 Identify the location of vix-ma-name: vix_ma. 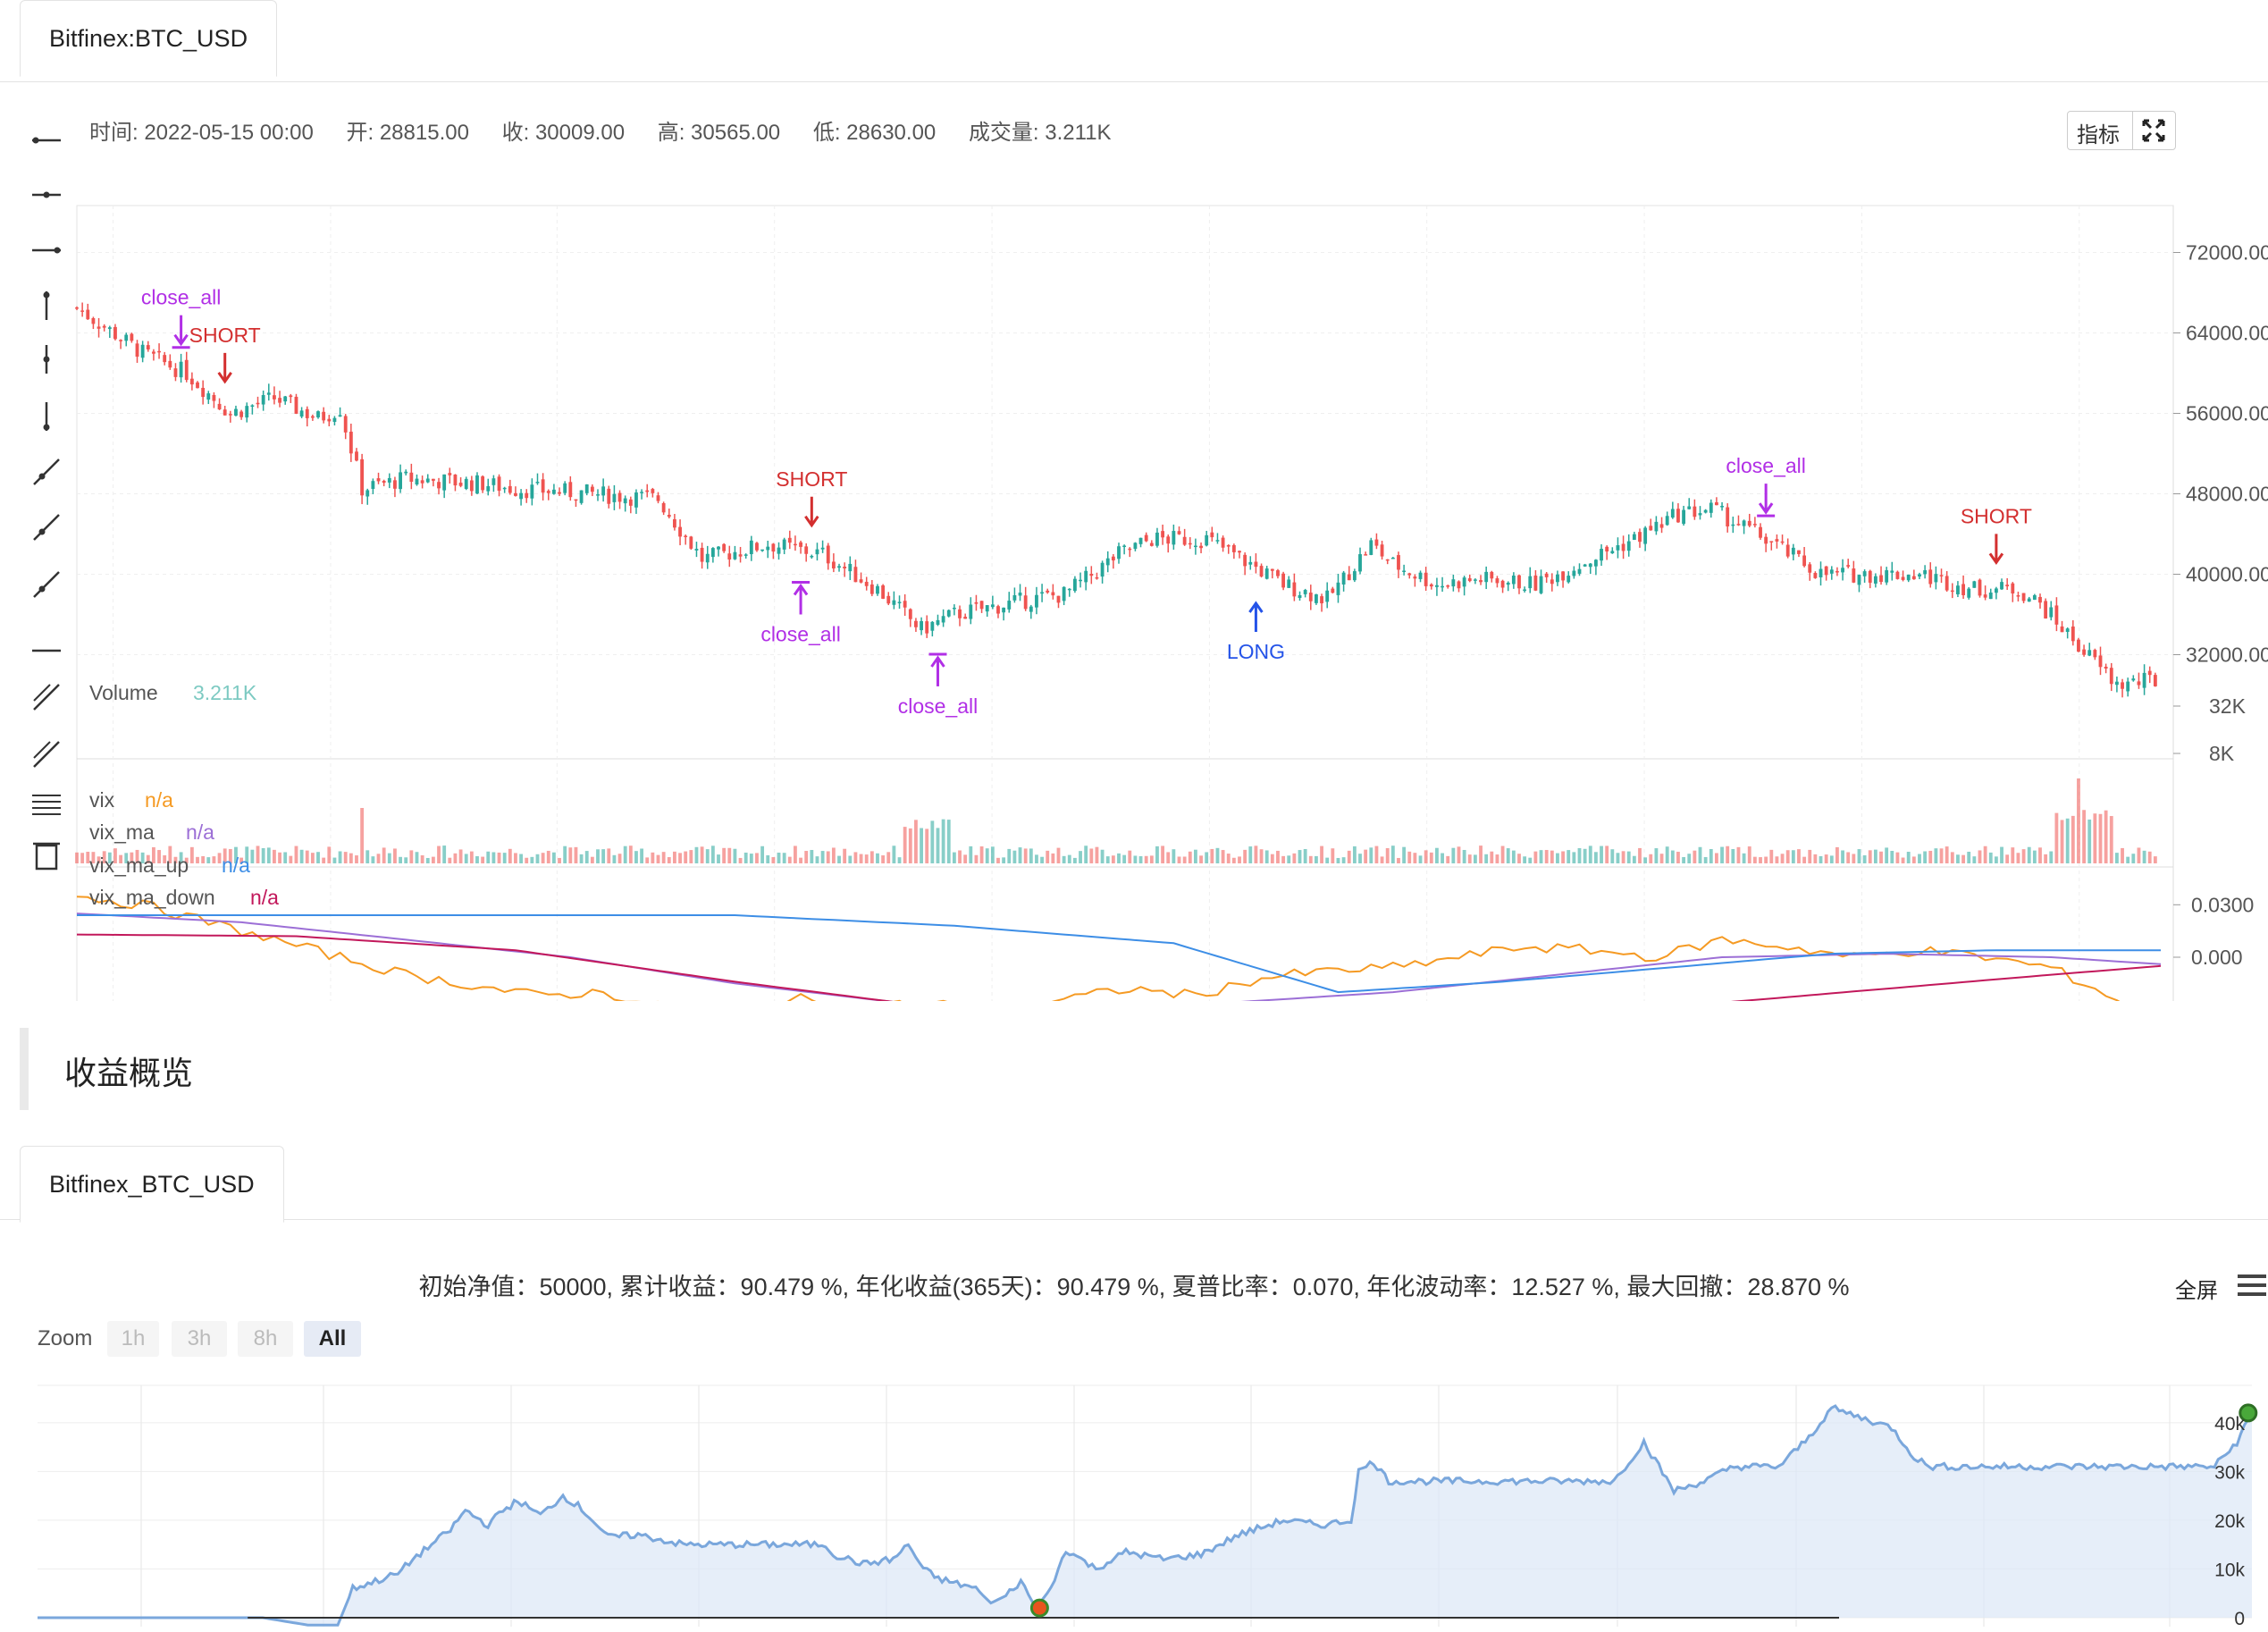
(122, 832).